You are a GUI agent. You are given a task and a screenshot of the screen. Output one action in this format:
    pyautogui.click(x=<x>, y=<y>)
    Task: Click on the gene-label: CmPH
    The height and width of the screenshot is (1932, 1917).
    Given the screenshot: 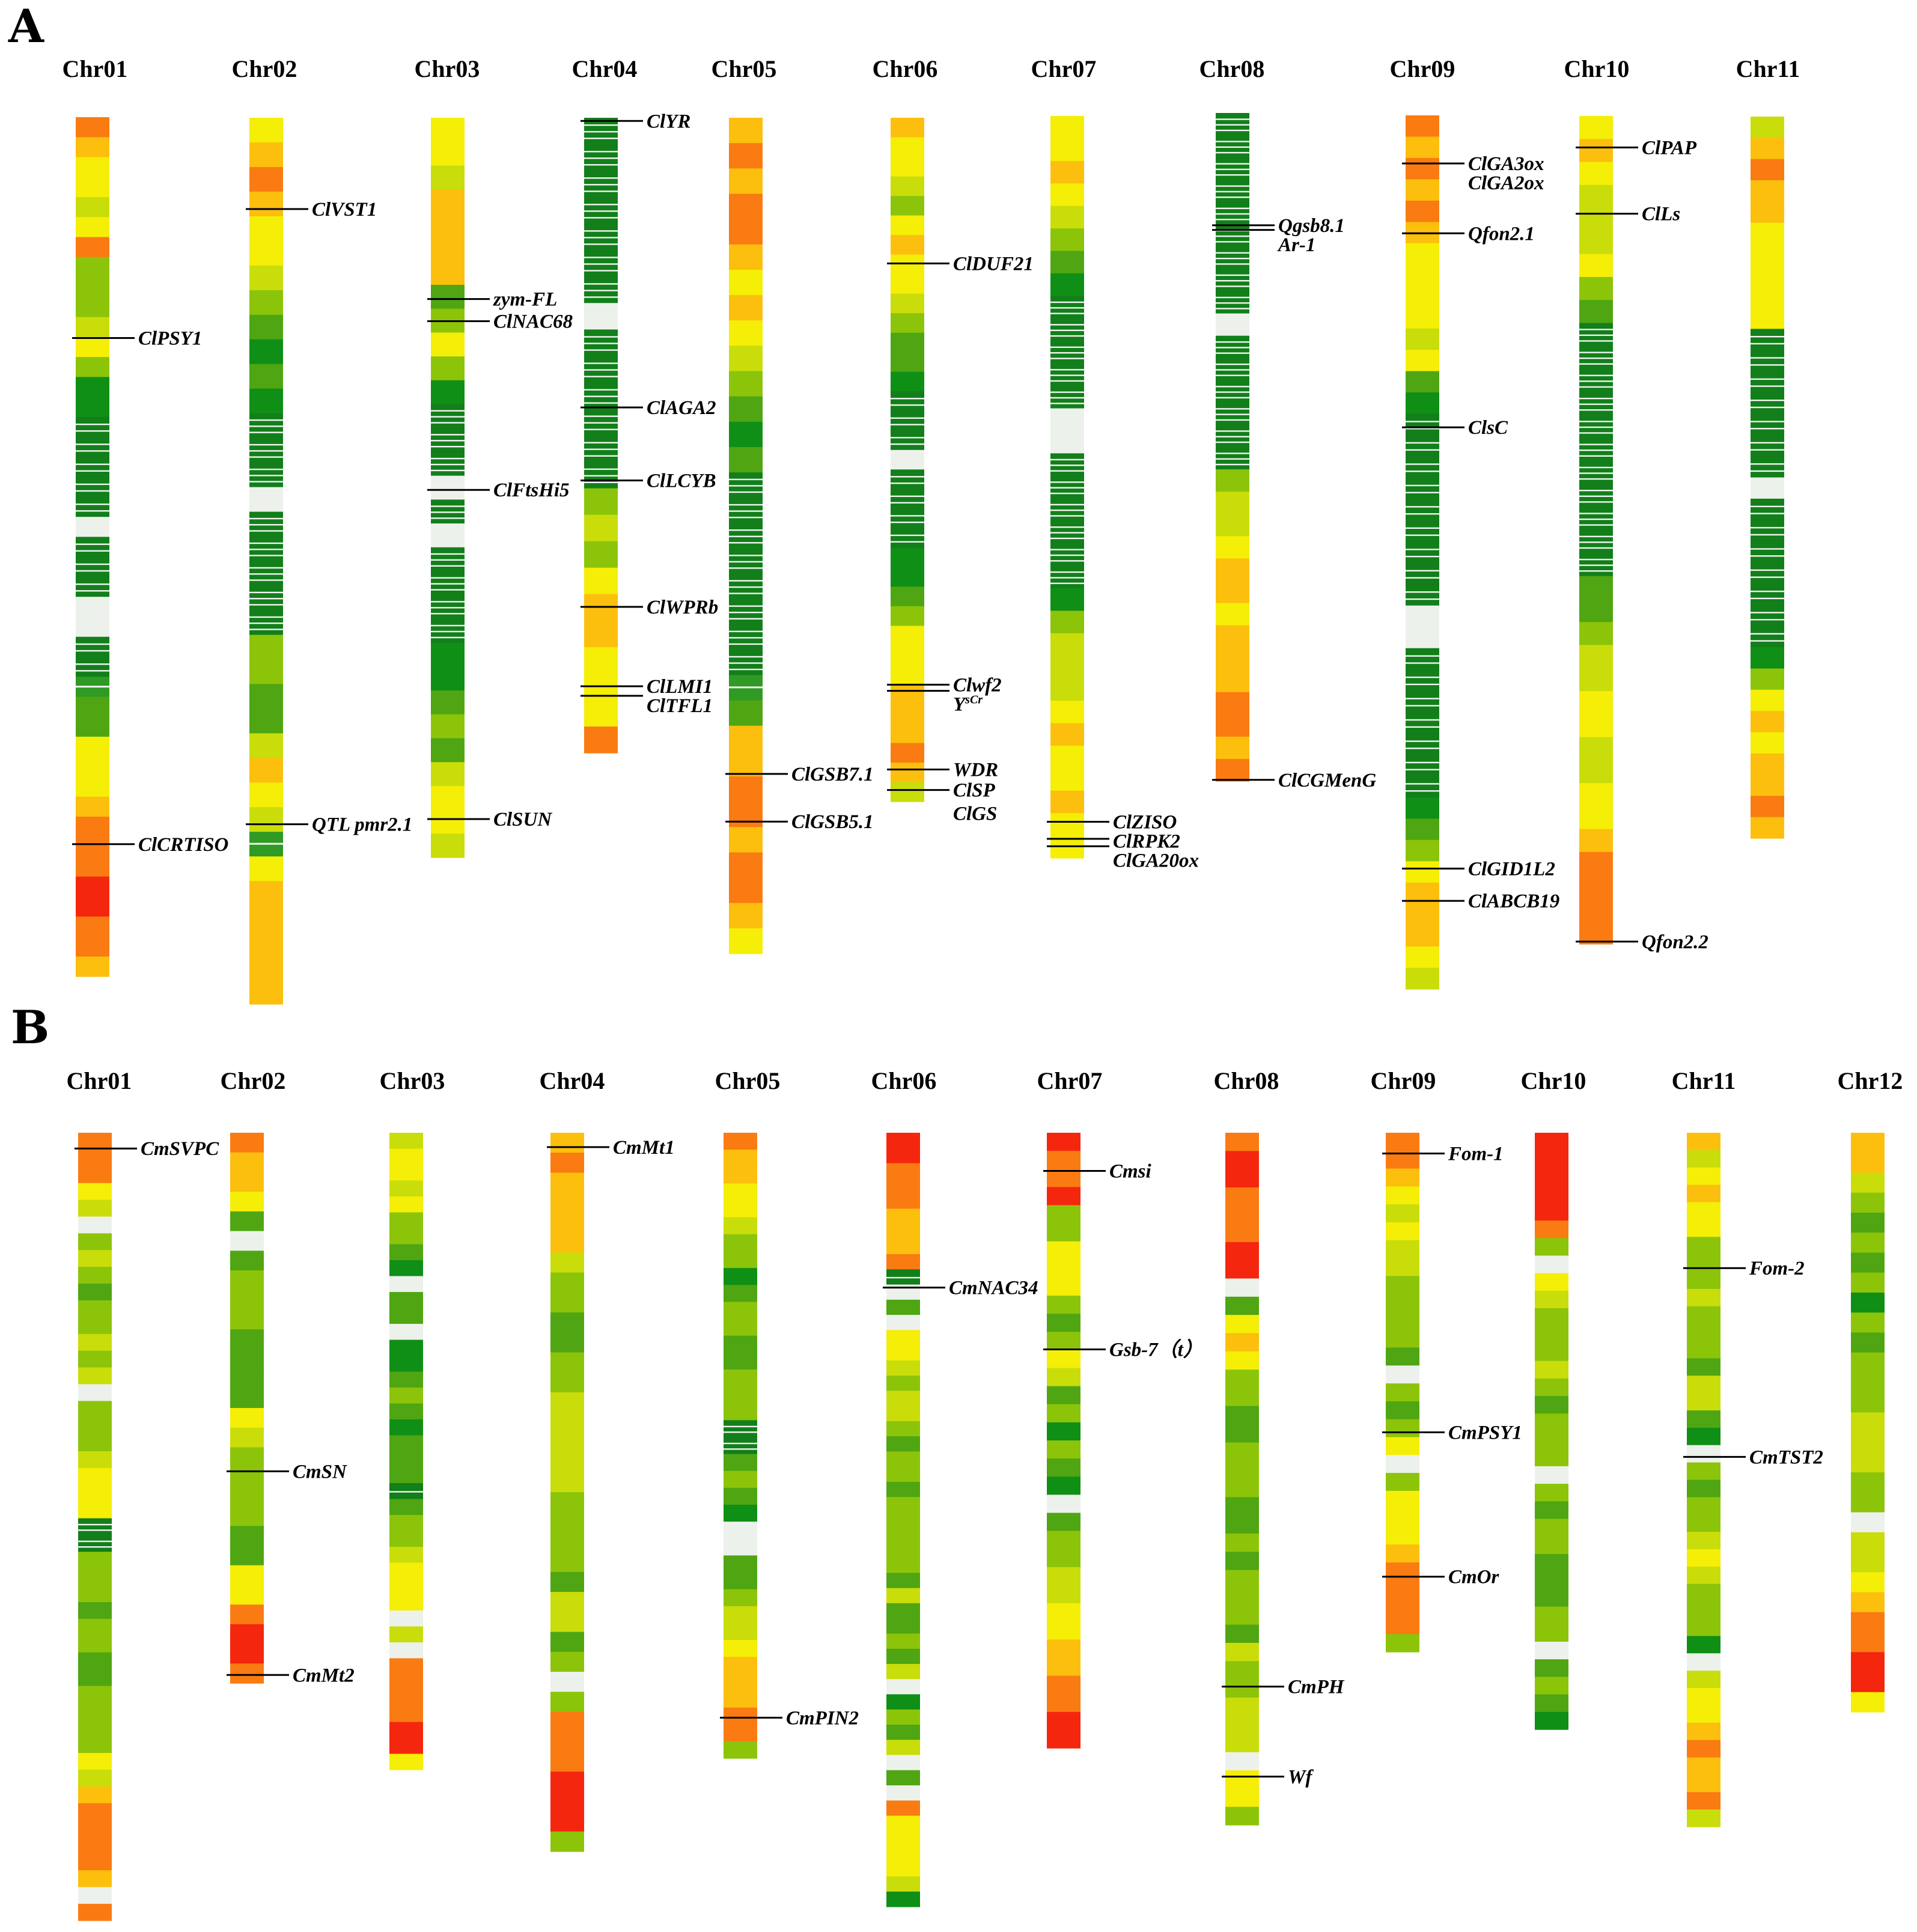 What is the action you would take?
    pyautogui.click(x=1316, y=1687)
    